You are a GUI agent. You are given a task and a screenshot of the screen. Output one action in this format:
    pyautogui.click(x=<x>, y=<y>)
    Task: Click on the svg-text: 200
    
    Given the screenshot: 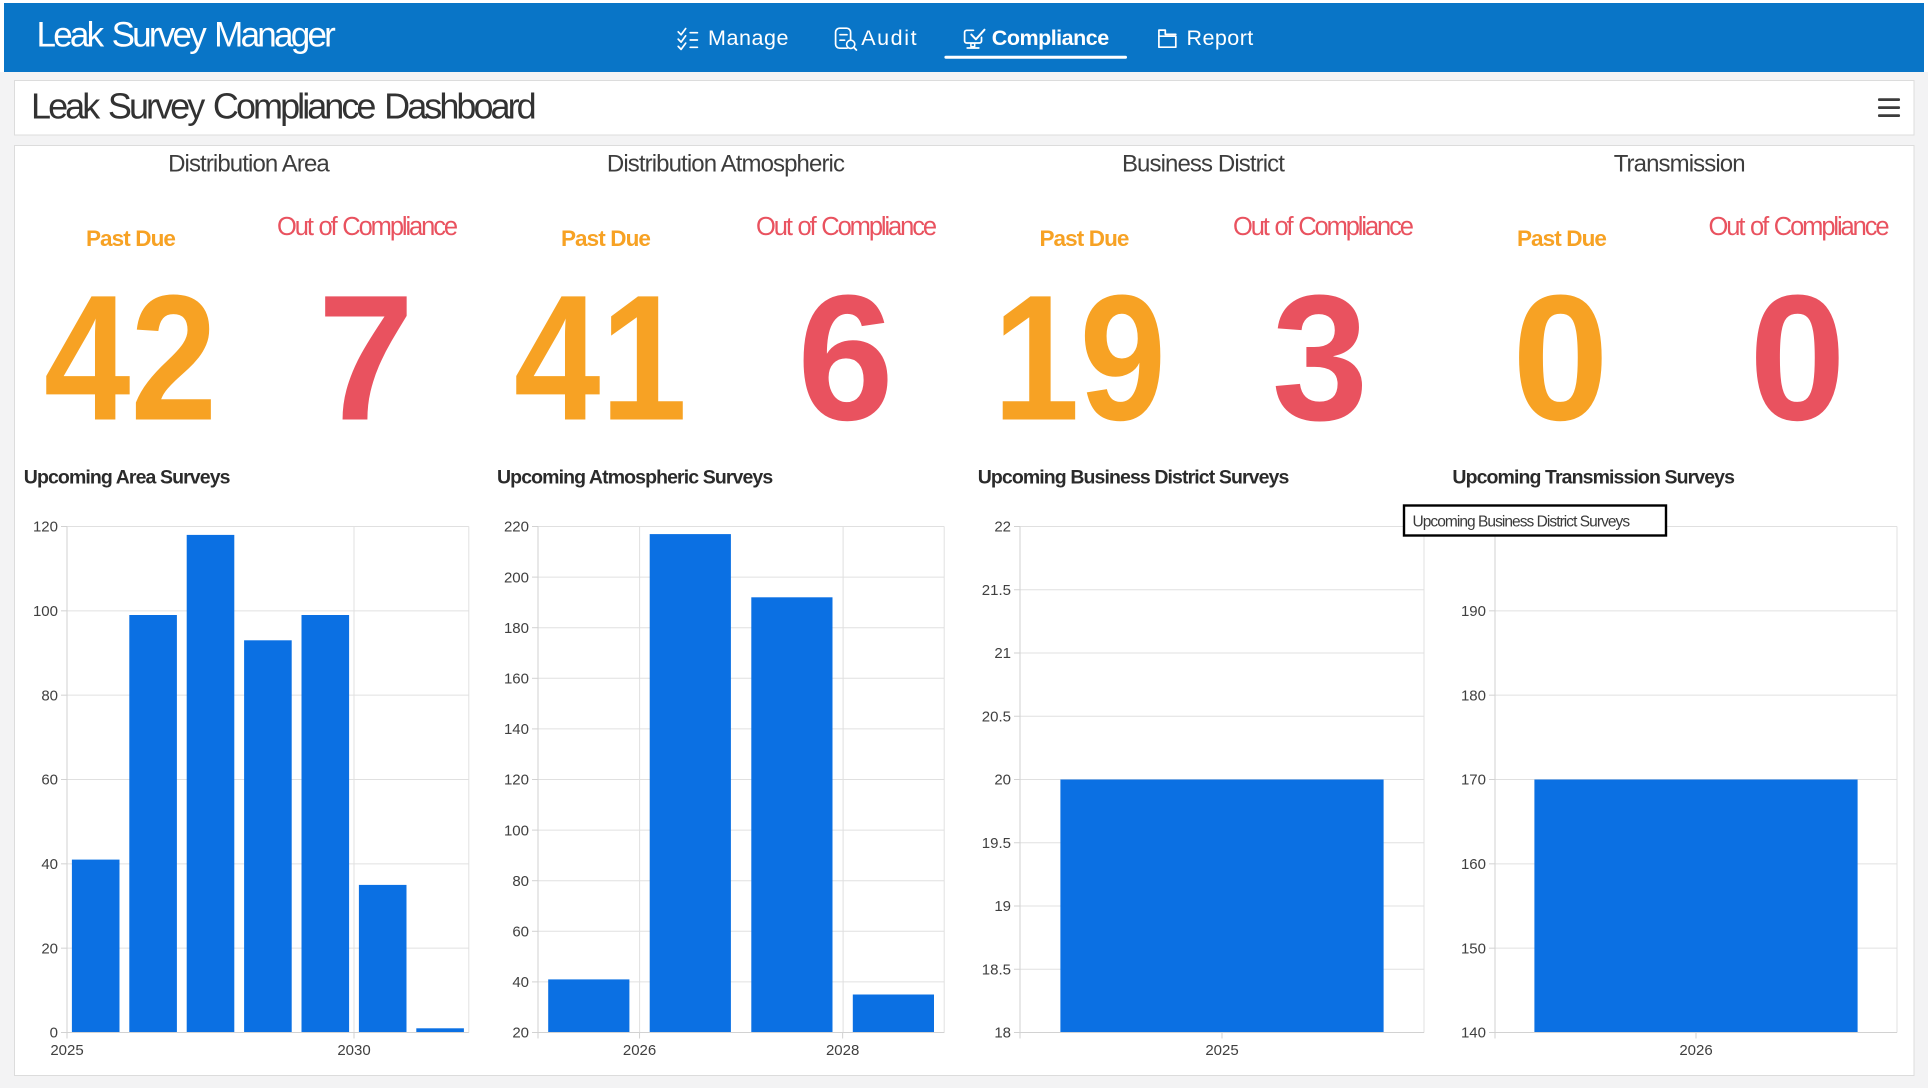 What is the action you would take?
    pyautogui.click(x=516, y=577)
    